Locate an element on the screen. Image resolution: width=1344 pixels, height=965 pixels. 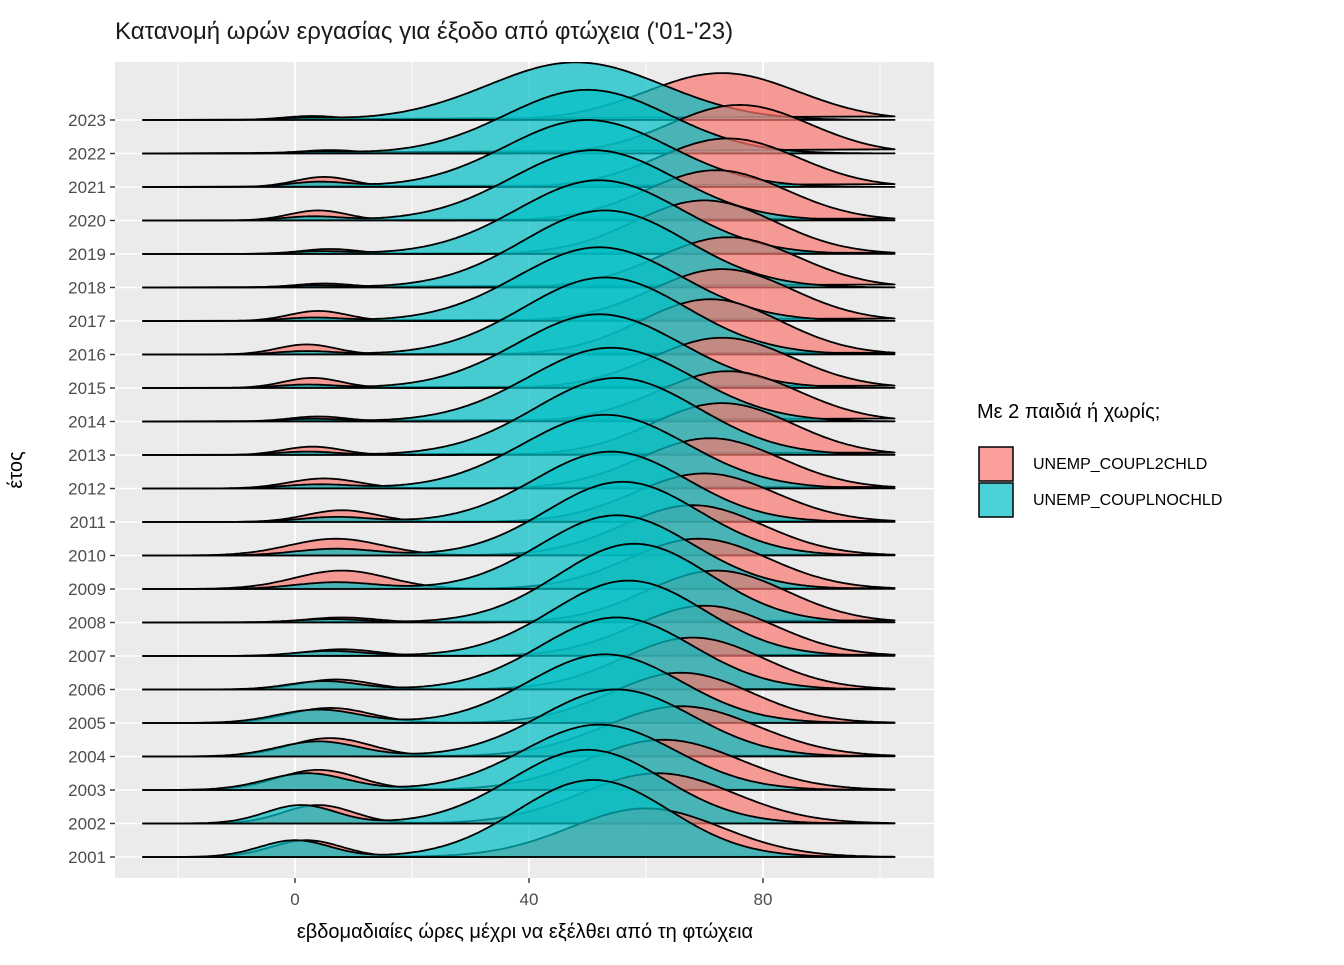
y-tick-label: 2001 is located at coordinates (87, 857).